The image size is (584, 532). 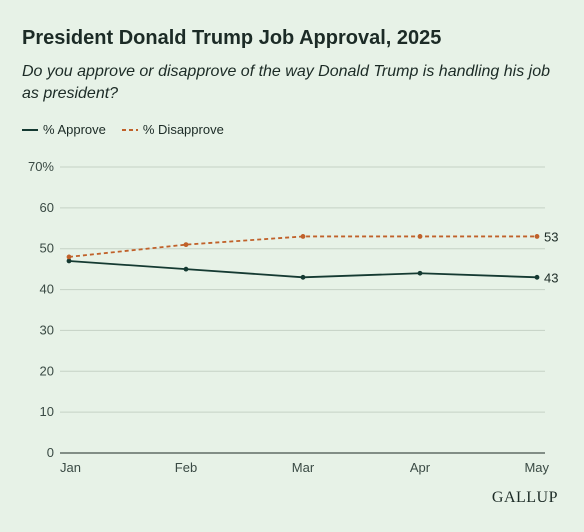 I want to click on legend-swatch-disapprove, so click(x=129, y=129).